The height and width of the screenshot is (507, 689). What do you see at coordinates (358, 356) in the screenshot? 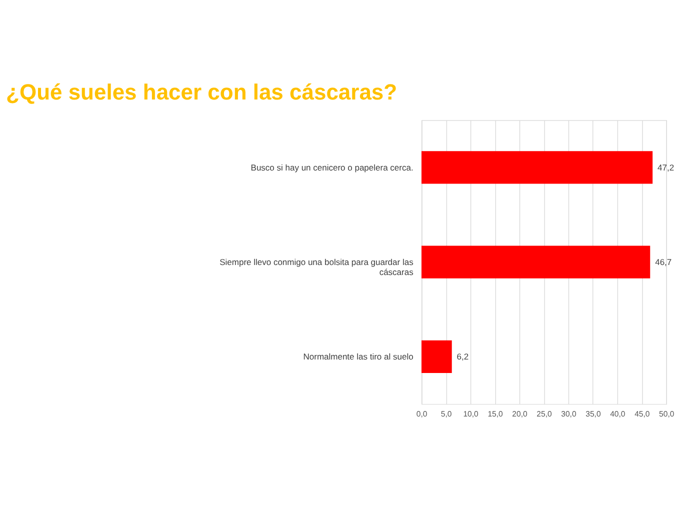
I see `y-tick-label: Normalmente las tiro al suelo` at bounding box center [358, 356].